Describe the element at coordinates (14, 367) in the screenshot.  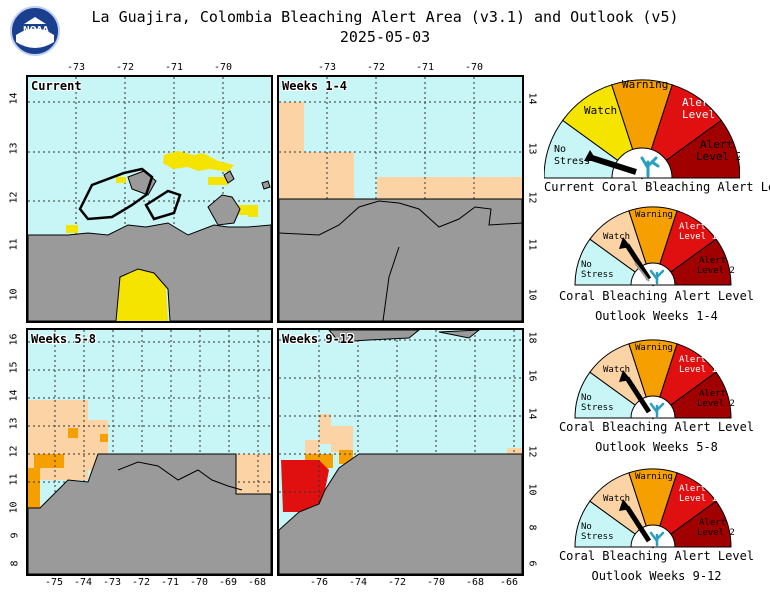
I see `lat-tick: 15` at that location.